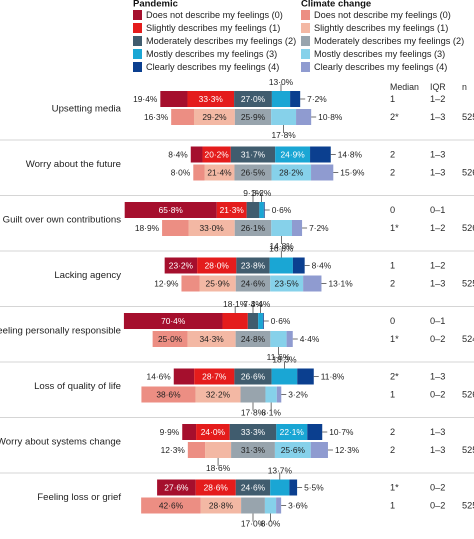  Describe the element at coordinates (291, 173) in the screenshot. I see `data-label: 28·2%` at that location.